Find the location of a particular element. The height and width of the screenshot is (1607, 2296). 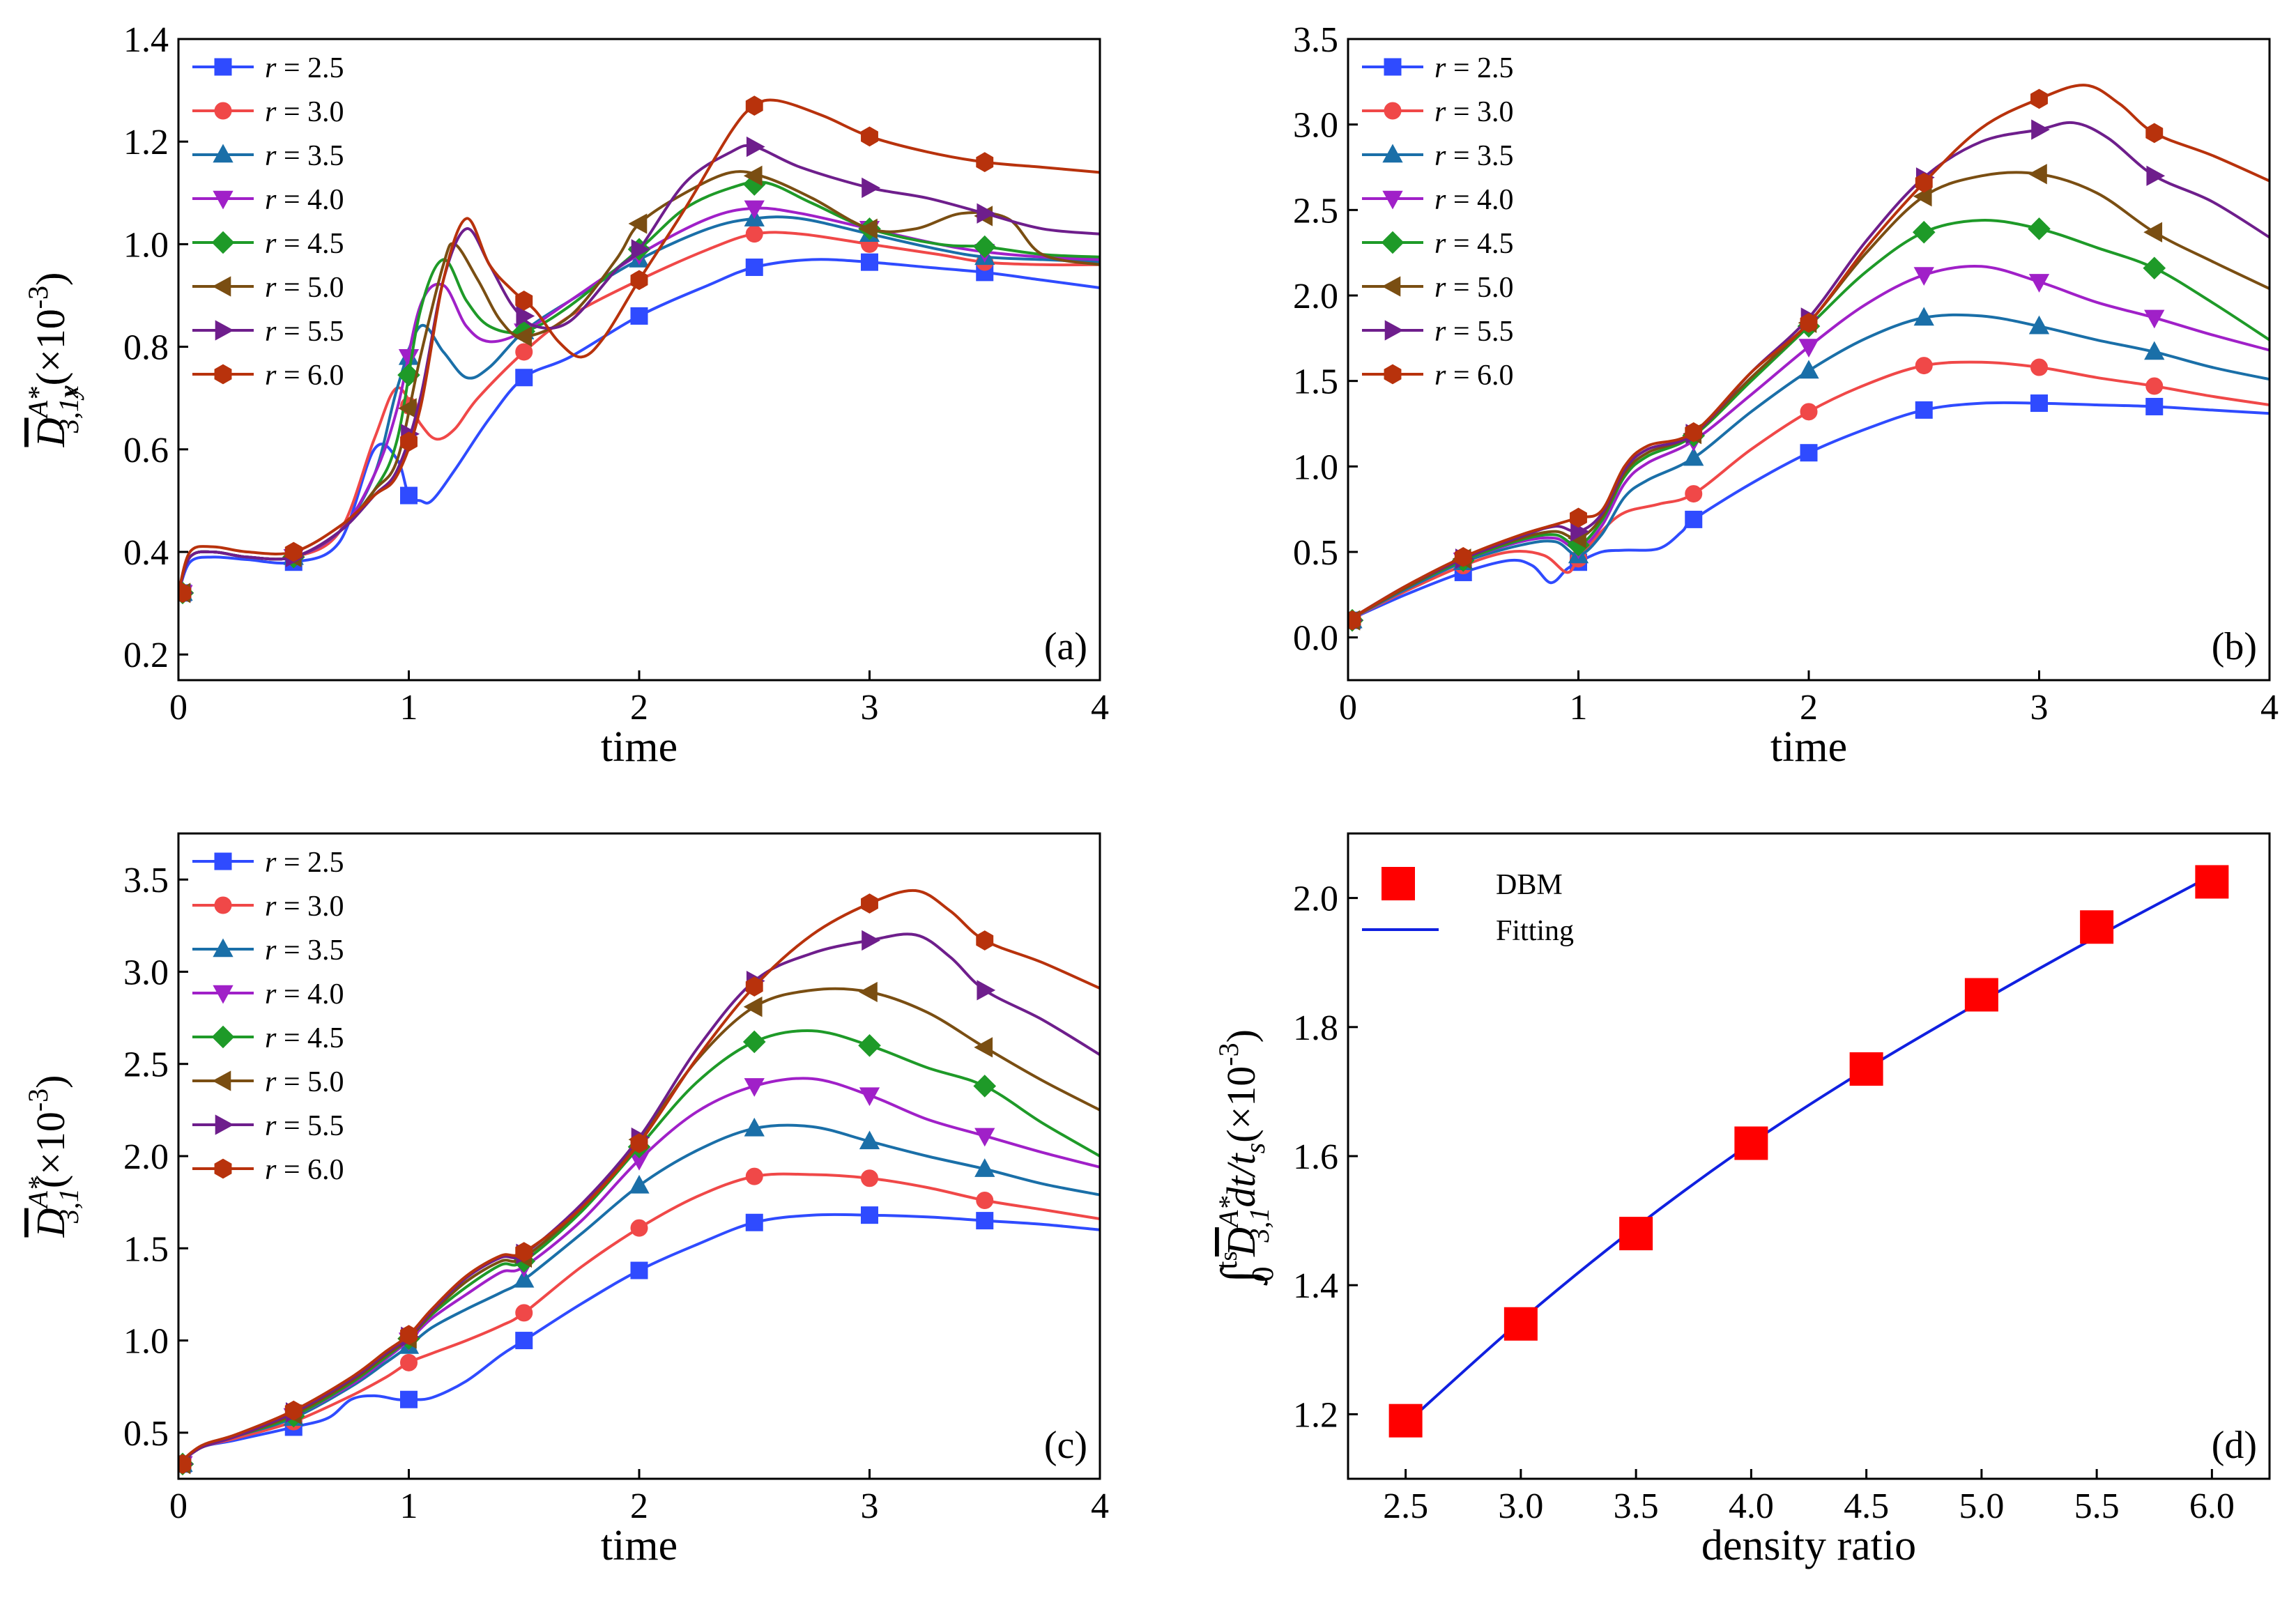

legend-label: r = 5.0 is located at coordinates (1474, 288).